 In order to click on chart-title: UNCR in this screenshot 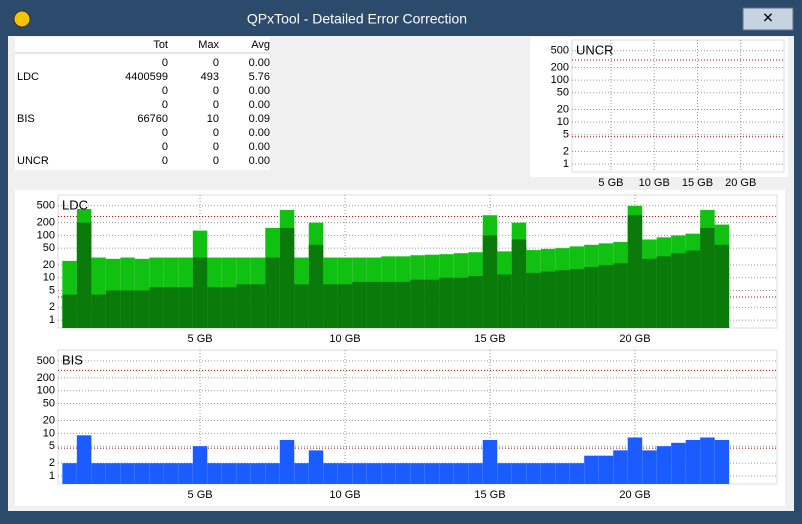, I will do `click(595, 49)`.